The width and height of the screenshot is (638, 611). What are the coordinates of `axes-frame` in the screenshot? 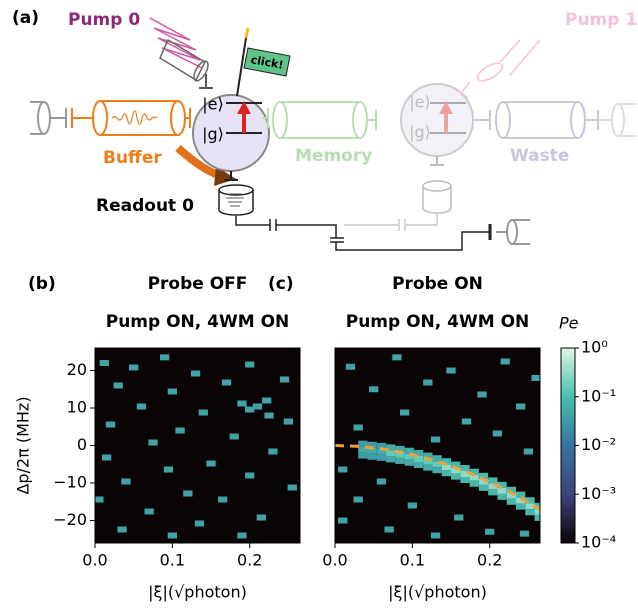 It's located at (437, 445).